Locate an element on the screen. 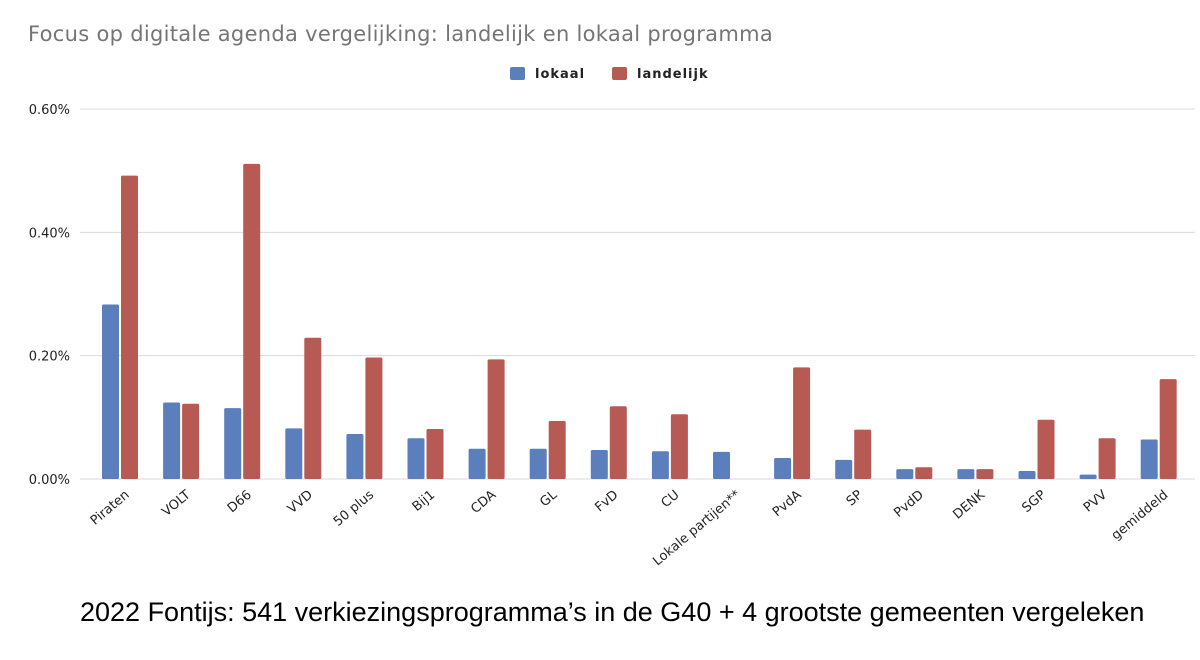  bar-landelijk-50-plus is located at coordinates (374, 418).